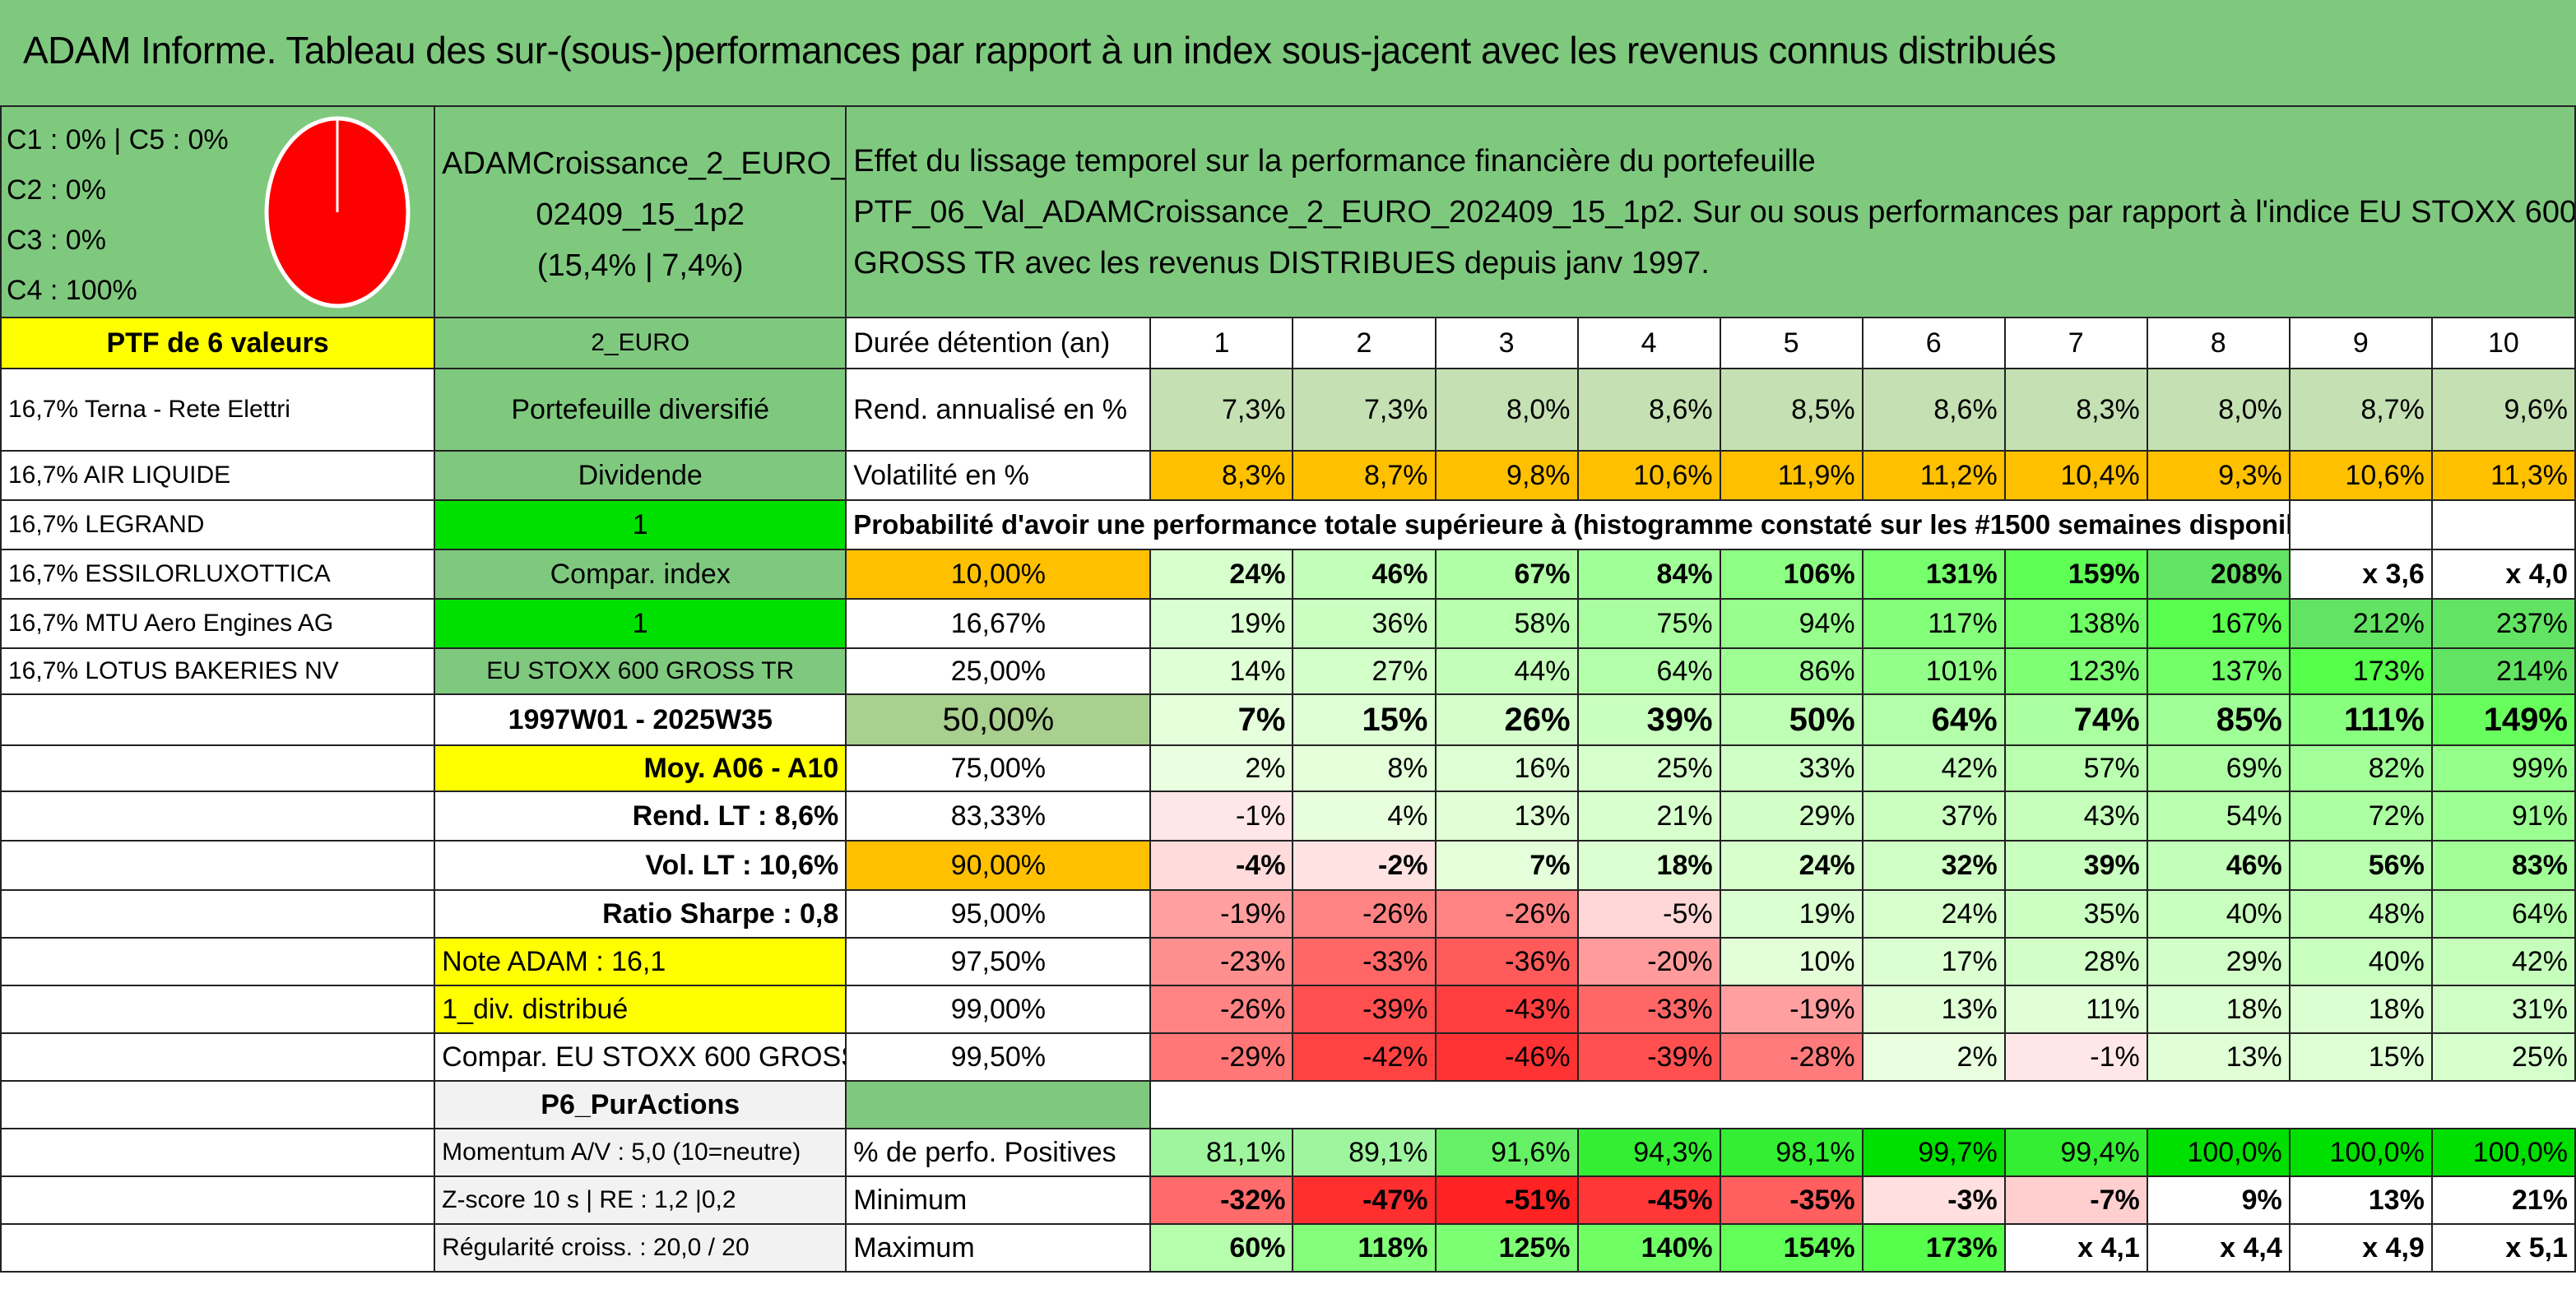 This screenshot has width=2576, height=1289. What do you see at coordinates (2075, 410) in the screenshot?
I see `rend-y7: 8,3%` at bounding box center [2075, 410].